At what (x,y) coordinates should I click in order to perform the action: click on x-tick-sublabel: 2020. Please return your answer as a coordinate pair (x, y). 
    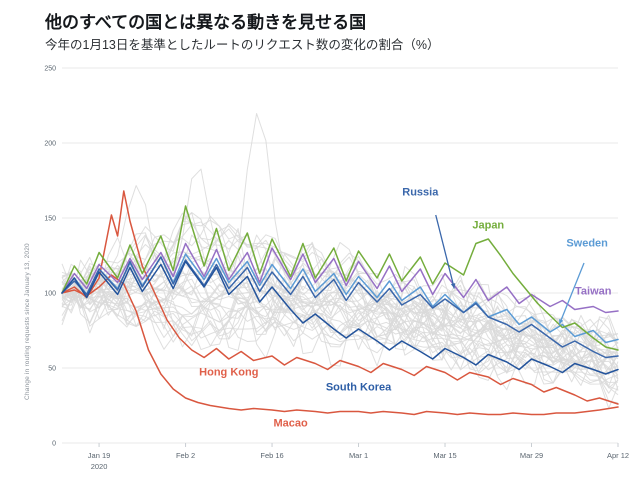
    Looking at the image, I should click on (99, 466).